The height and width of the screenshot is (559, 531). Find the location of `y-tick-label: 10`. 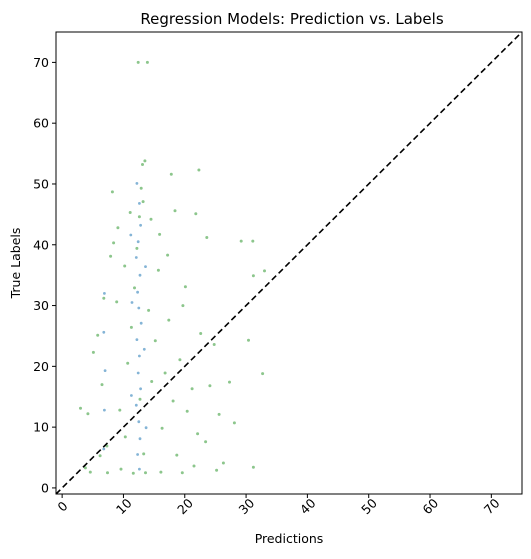

y-tick-label: 10 is located at coordinates (41, 427).